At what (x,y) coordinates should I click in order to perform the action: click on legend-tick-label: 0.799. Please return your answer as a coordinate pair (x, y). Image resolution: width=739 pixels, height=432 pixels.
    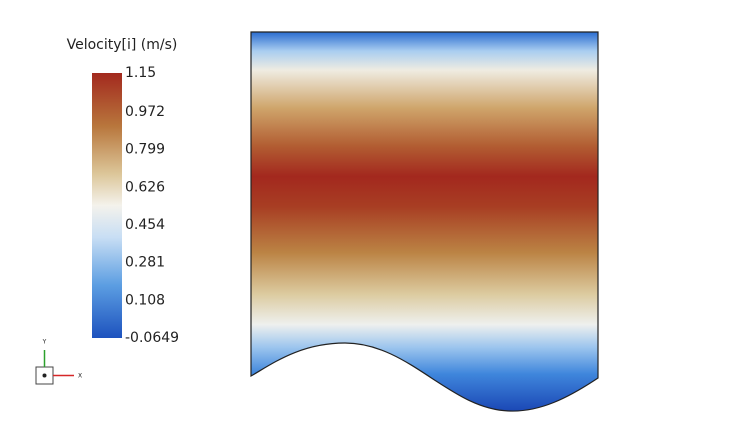
    Looking at the image, I should click on (145, 150).